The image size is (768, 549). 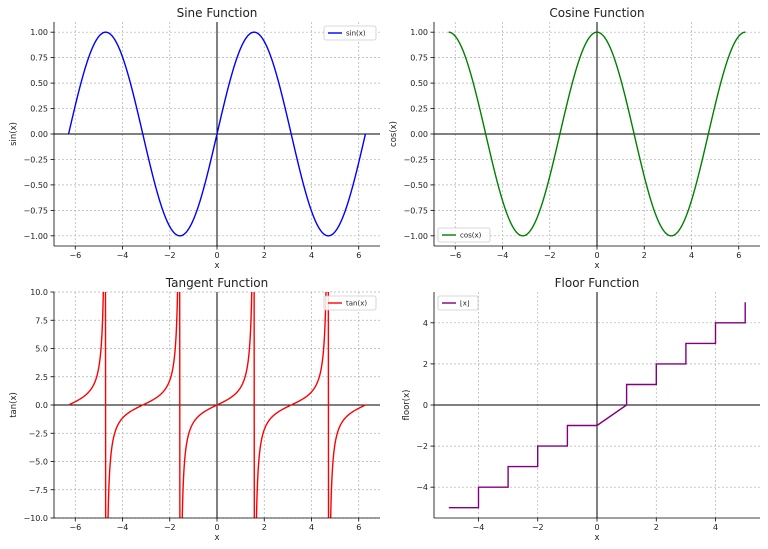 What do you see at coordinates (425, 405) in the screenshot?
I see `y-tick-label: 0` at bounding box center [425, 405].